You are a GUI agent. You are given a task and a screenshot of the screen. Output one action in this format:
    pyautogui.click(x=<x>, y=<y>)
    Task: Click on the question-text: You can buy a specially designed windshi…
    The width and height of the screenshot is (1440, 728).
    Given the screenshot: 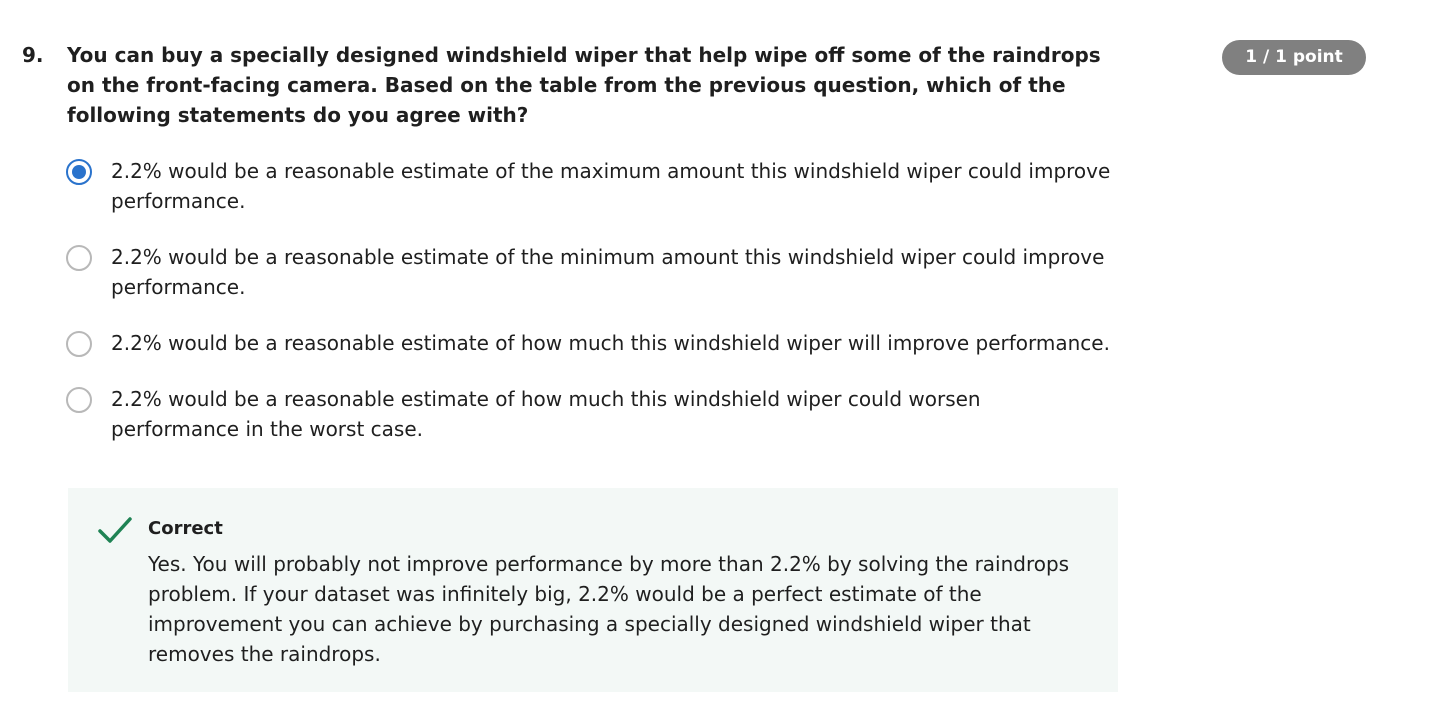 What is the action you would take?
    pyautogui.click(x=584, y=85)
    